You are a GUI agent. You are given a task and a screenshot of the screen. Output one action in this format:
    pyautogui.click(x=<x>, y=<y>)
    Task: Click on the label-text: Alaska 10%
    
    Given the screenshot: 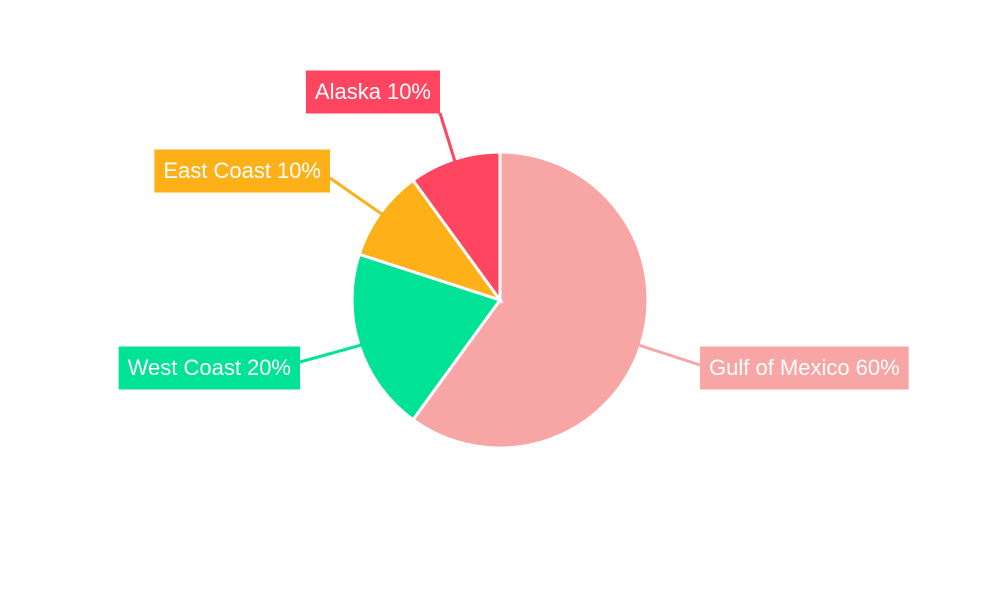 What is the action you would take?
    pyautogui.click(x=373, y=91)
    